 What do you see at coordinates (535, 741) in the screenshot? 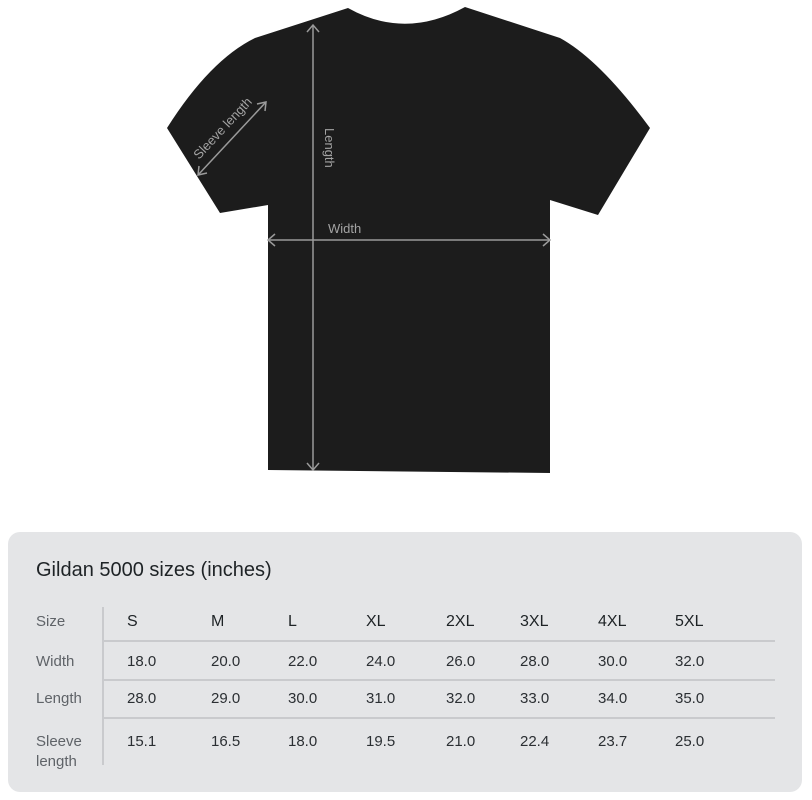
I see `sleeve-cell: 22.4` at bounding box center [535, 741].